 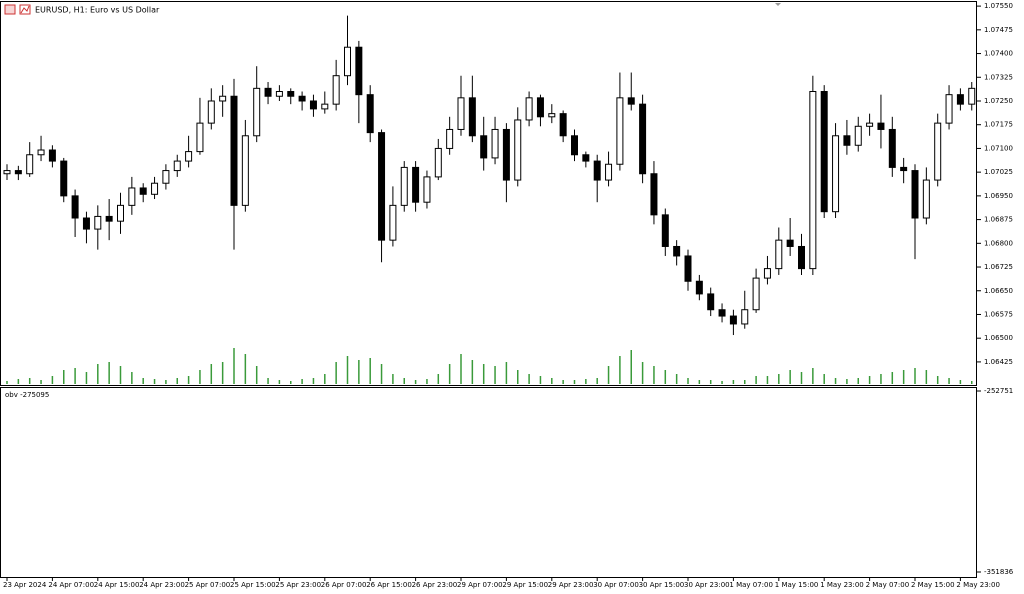 What do you see at coordinates (978, 585) in the screenshot?
I see `x-tick-label: 2 May 23:00` at bounding box center [978, 585].